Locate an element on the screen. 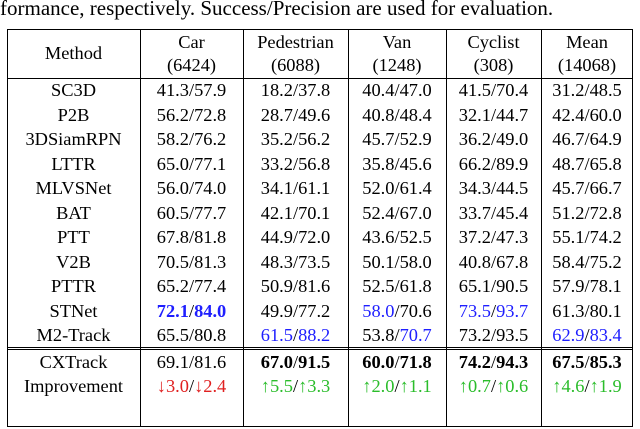 Image resolution: width=640 pixels, height=429 pixels. precision-value: 48.4 is located at coordinates (415, 114).